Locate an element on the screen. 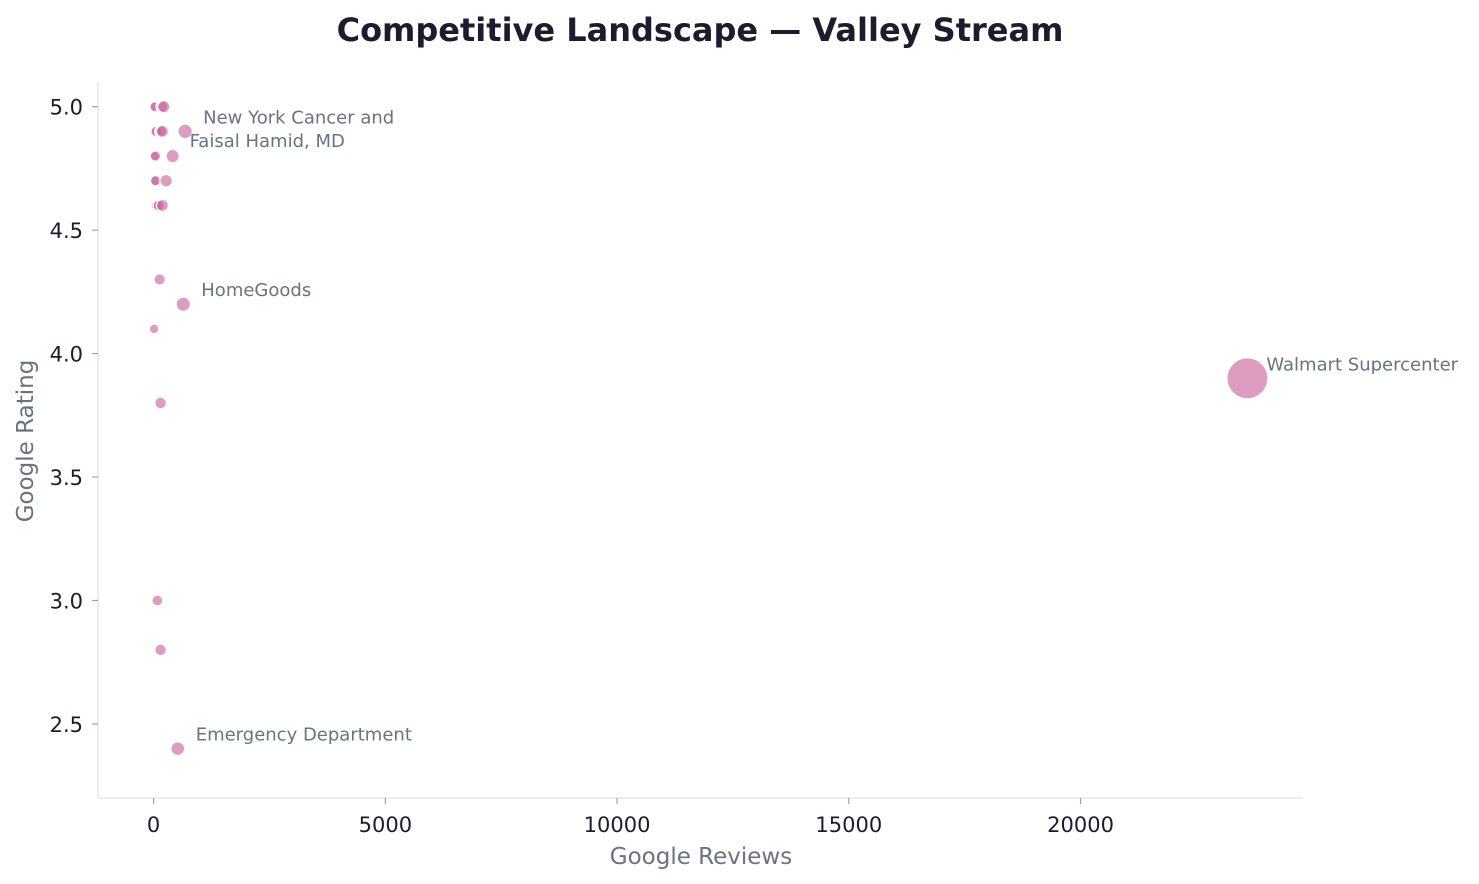 This screenshot has height=884, width=1479. point-annotation: Faisal Hamid, MD is located at coordinates (267, 141).